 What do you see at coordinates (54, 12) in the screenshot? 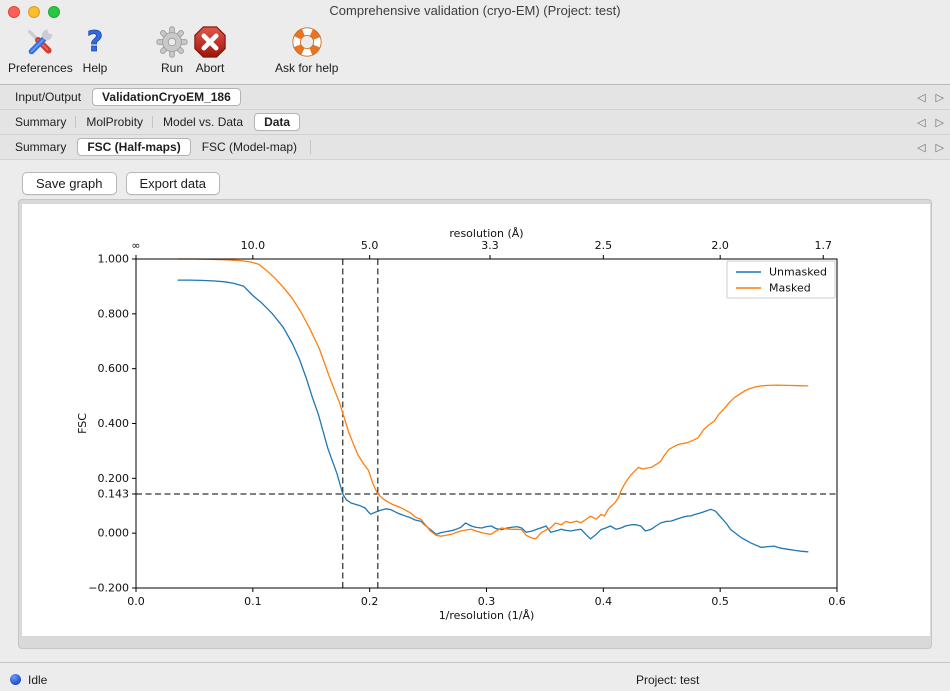
I see `zoom-window-button` at bounding box center [54, 12].